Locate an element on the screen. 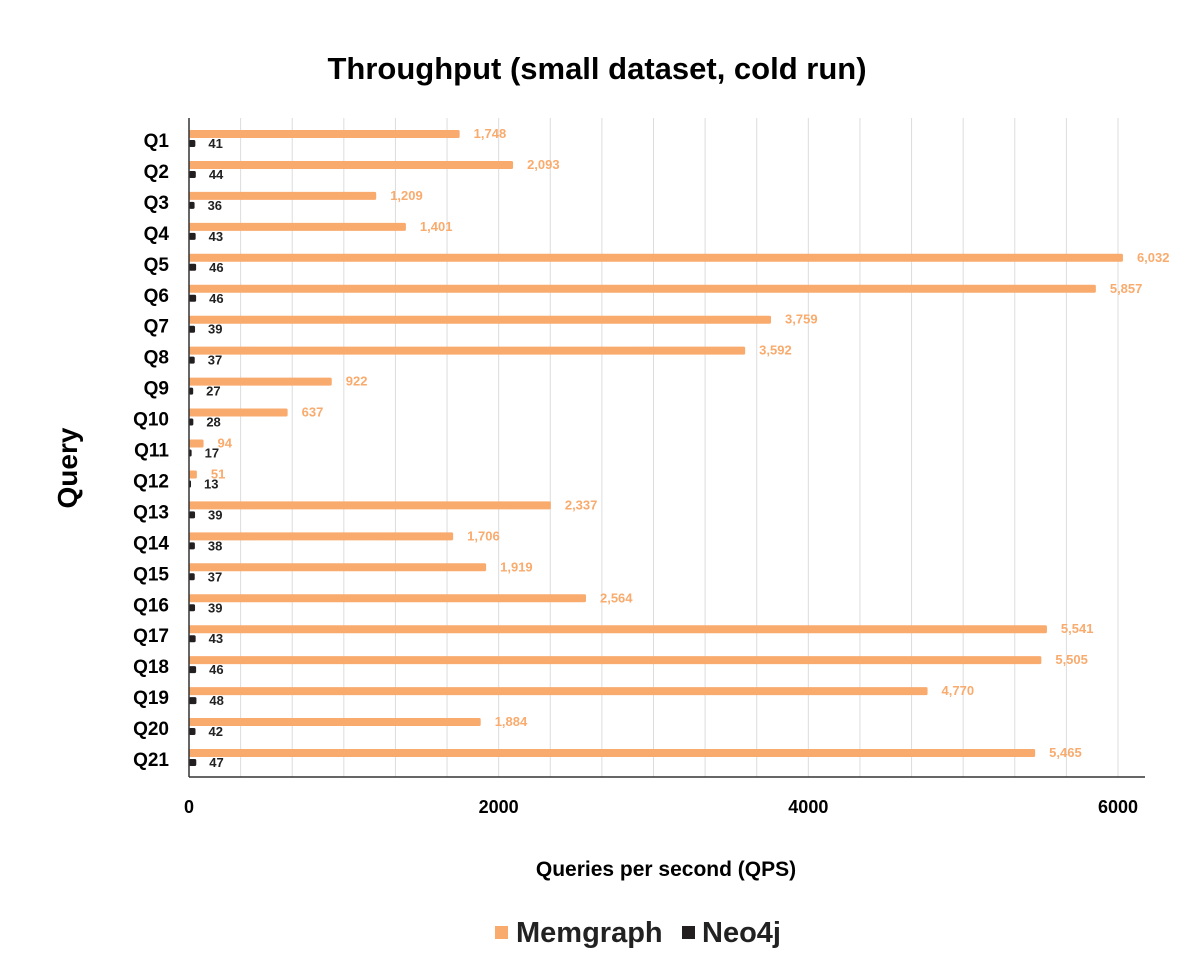  data-label-memgraph: 5,541 is located at coordinates (1077, 628).